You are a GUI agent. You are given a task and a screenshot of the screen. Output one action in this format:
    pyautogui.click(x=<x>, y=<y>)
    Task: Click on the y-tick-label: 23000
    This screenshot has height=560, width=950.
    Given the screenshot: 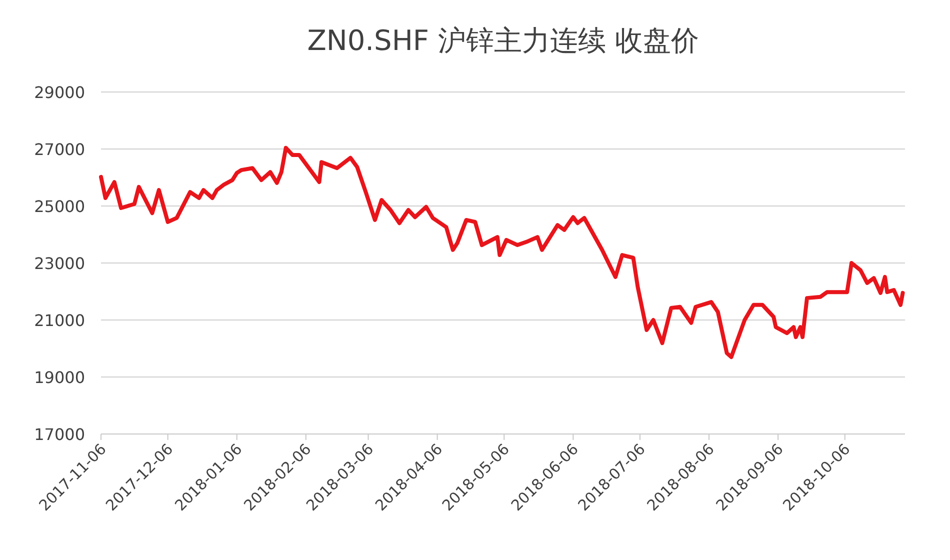 What is the action you would take?
    pyautogui.click(x=59, y=263)
    